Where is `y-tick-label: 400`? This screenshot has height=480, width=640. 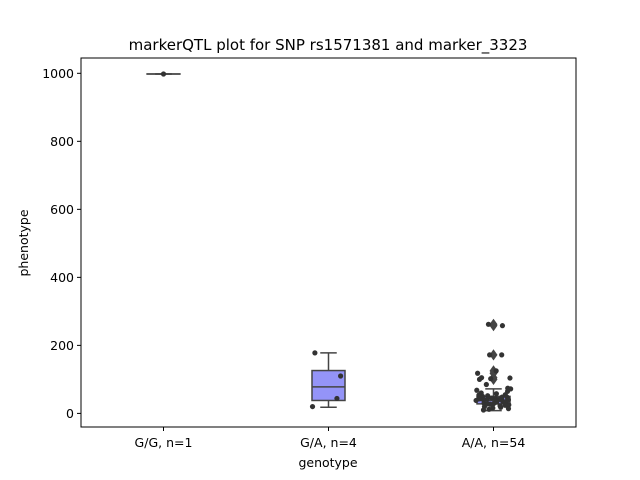 y-tick-label: 400 is located at coordinates (62, 277).